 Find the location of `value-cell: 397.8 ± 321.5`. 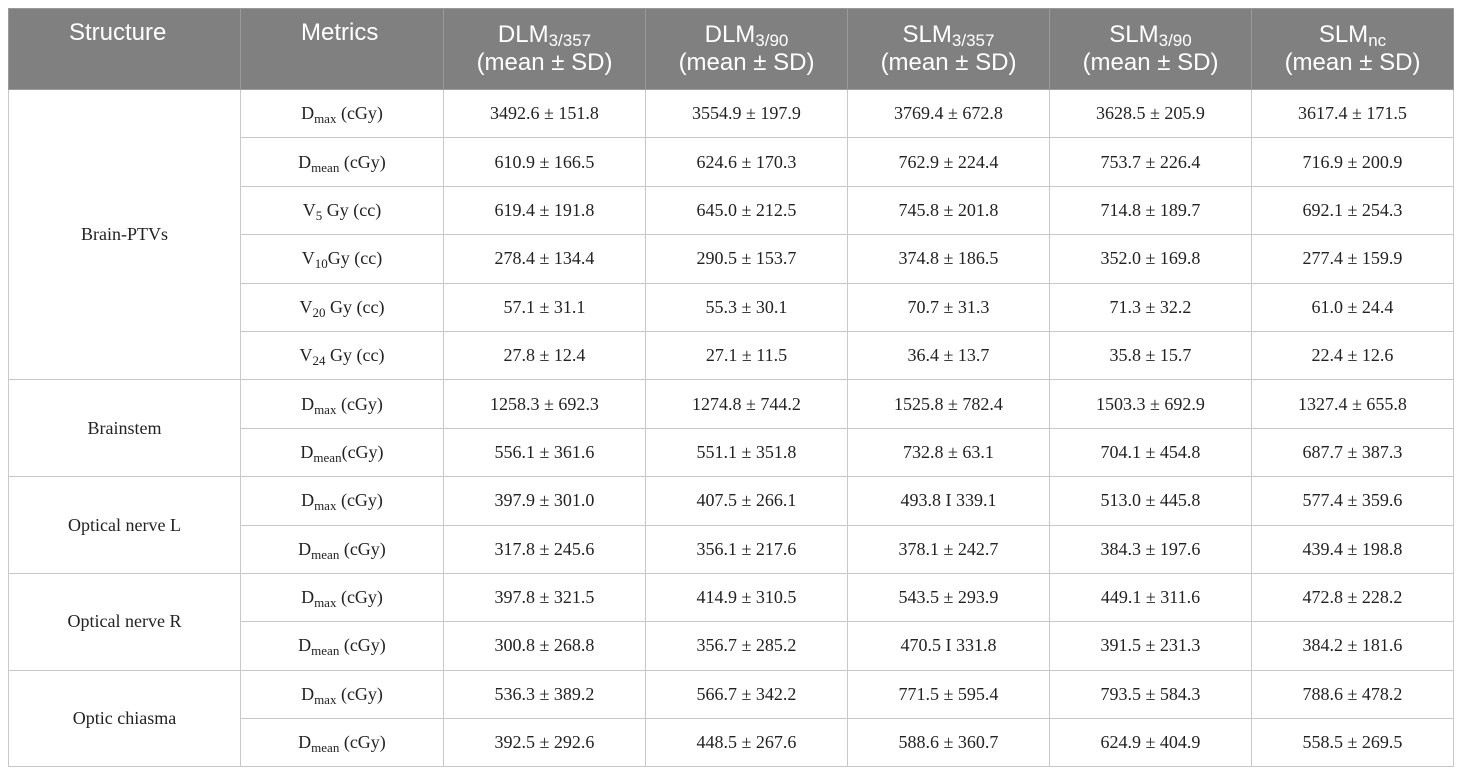

value-cell: 397.8 ± 321.5 is located at coordinates (544, 597).